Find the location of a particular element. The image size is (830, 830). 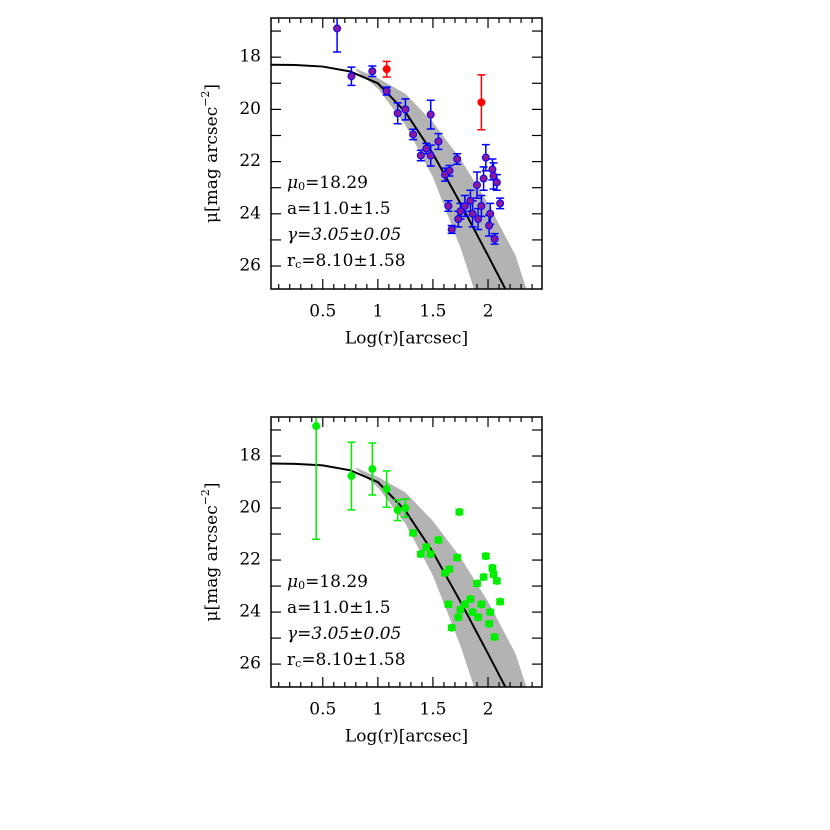

y-axis-label-main: μ[mag arcsec is located at coordinates (212, 563).